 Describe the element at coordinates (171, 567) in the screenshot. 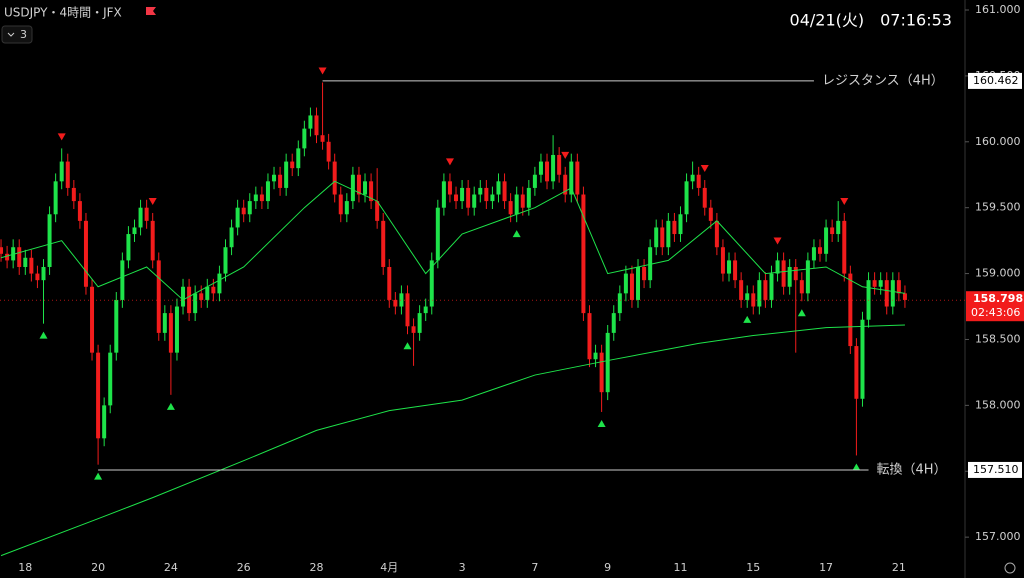

I see `x-tick-label: 24` at that location.